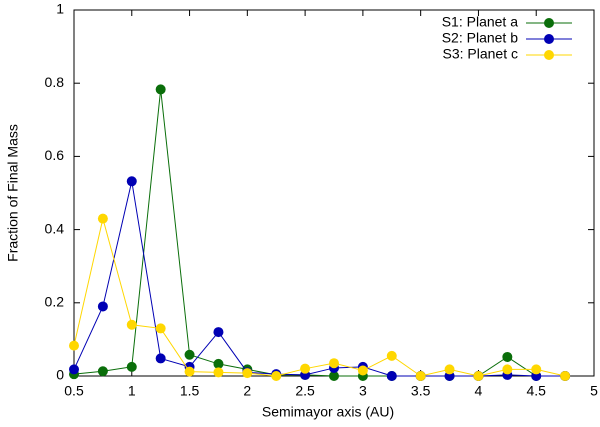  What do you see at coordinates (55, 228) in the screenshot?
I see `y-tick-label: 0.4` at bounding box center [55, 228].